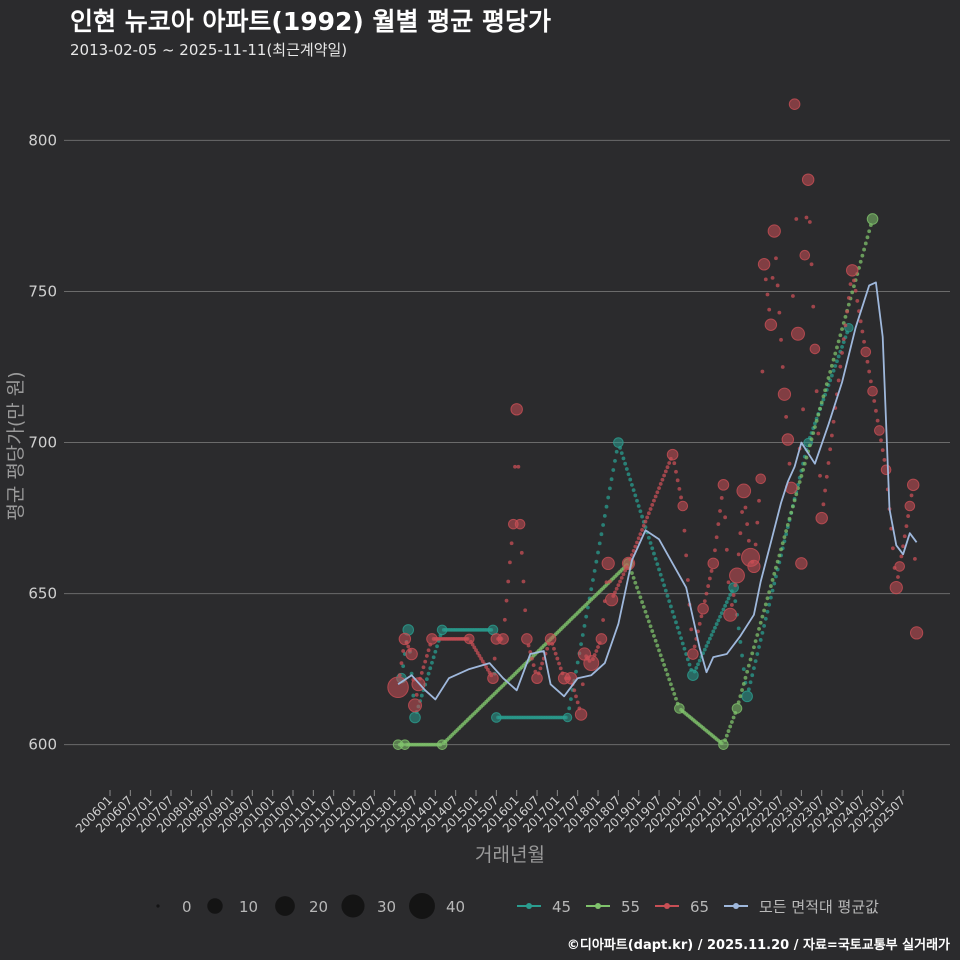 The image size is (960, 960). I want to click on legend: 0 10 20 30 40 45 55 65 모든 면적대 평균값, so click(517, 906).